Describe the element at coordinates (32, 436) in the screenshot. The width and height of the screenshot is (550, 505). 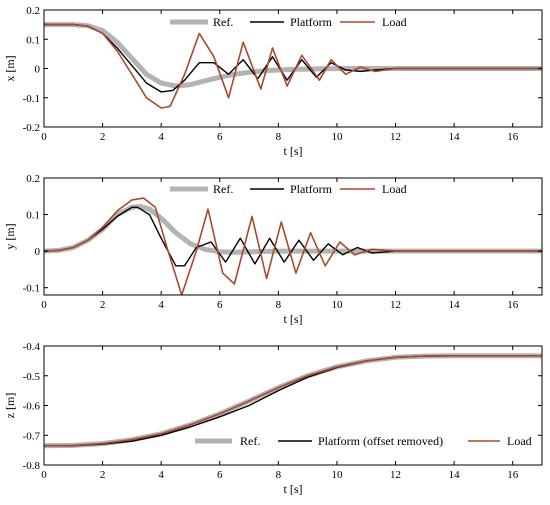
I see `y-tick-label: -0.7` at that location.